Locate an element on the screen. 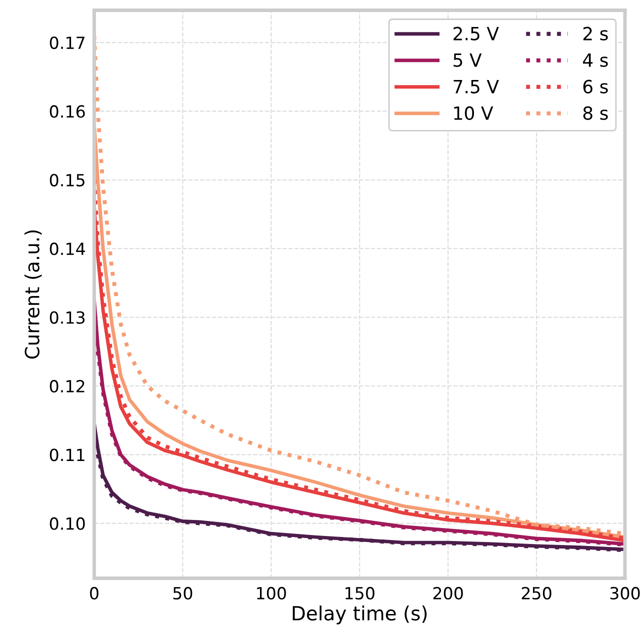 The height and width of the screenshot is (639, 641). x-tick-label: 50 is located at coordinates (182, 593).